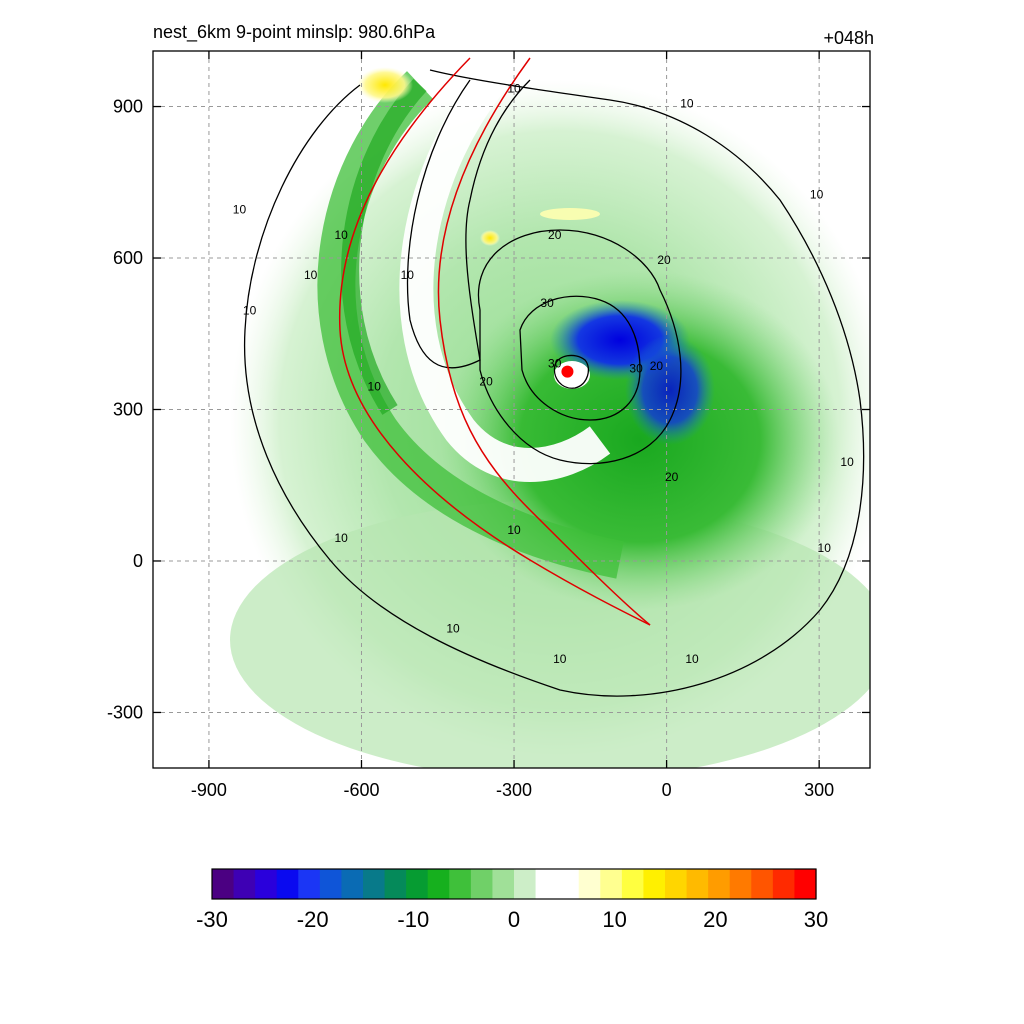  I want to click on y-tick-label: 600, so click(128, 258).